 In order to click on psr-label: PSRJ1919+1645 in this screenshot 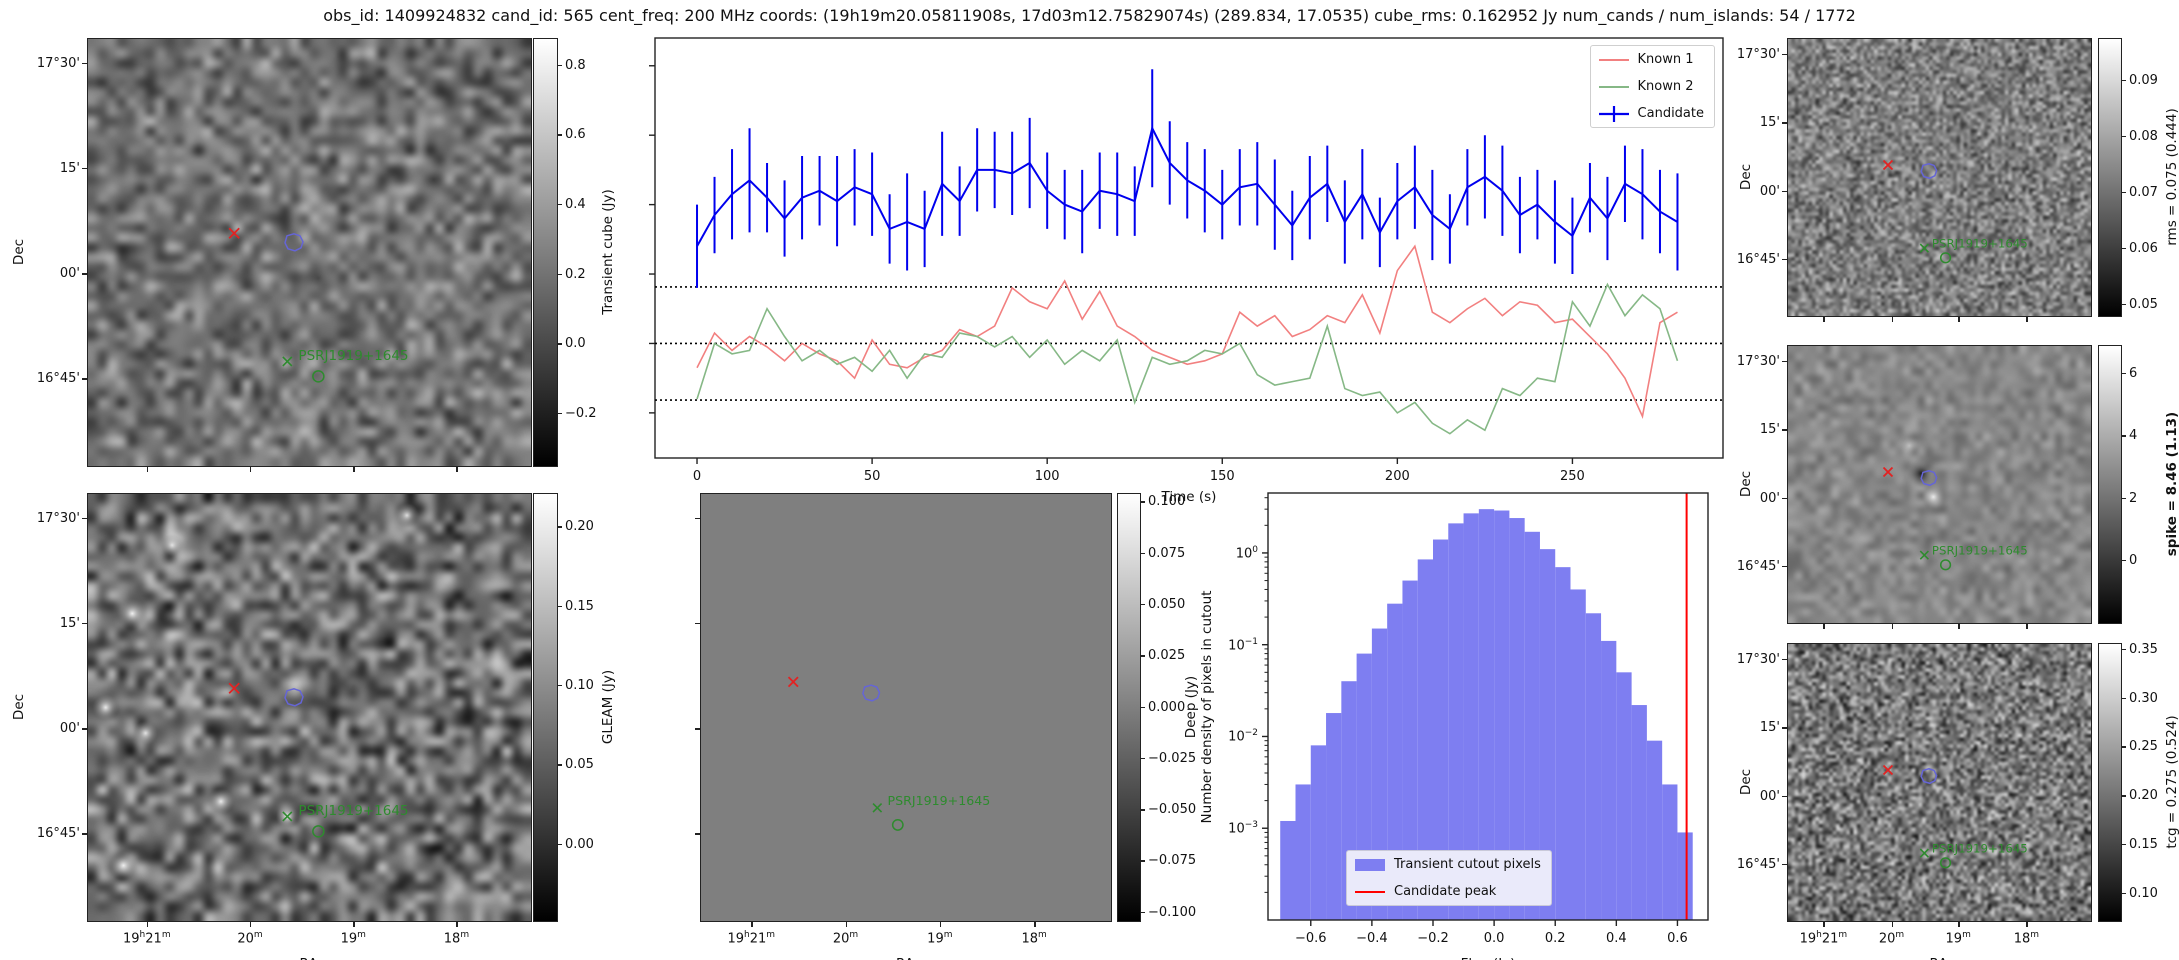, I will do `click(939, 800)`.